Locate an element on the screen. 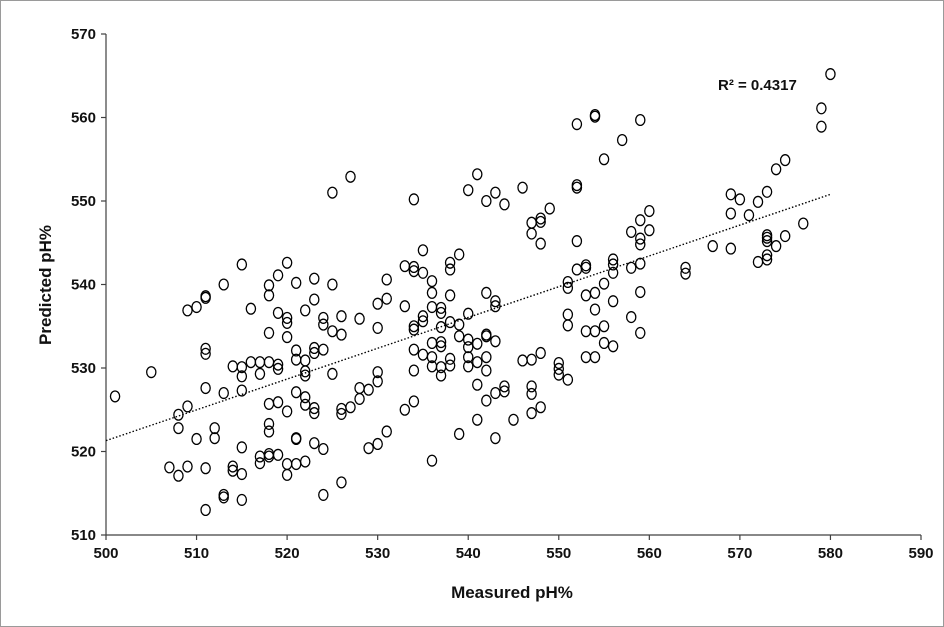  y-tick-label: 530 is located at coordinates (83, 368).